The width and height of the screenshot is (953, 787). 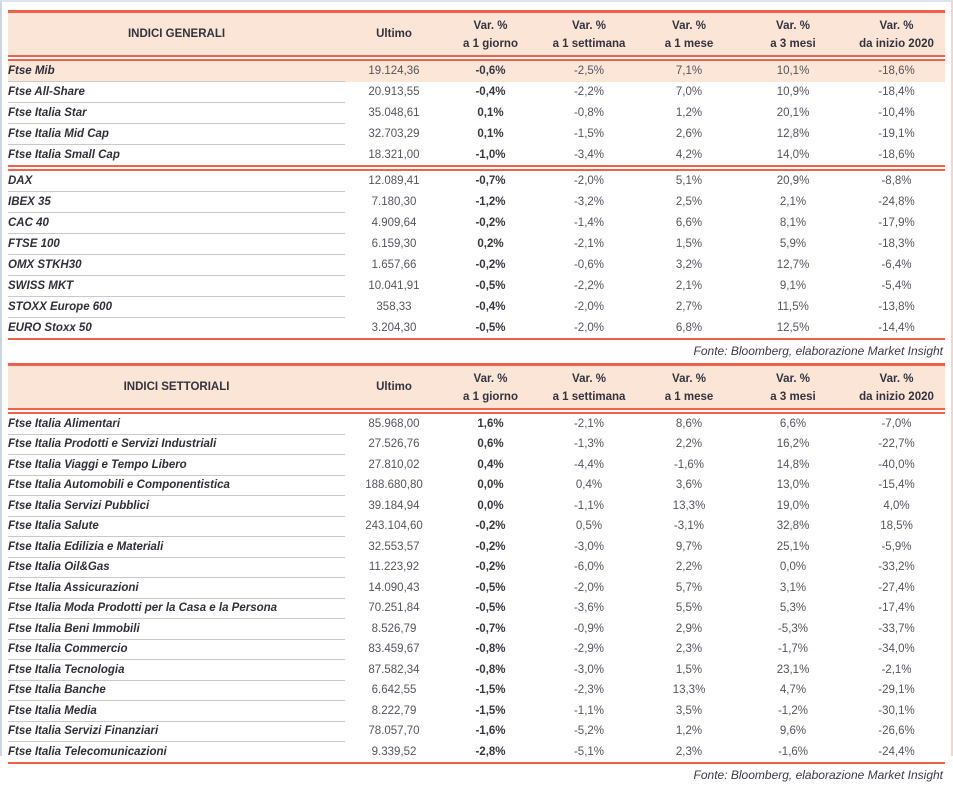 What do you see at coordinates (896, 244) in the screenshot?
I see `var-inizio-2020-value: -18,3%` at bounding box center [896, 244].